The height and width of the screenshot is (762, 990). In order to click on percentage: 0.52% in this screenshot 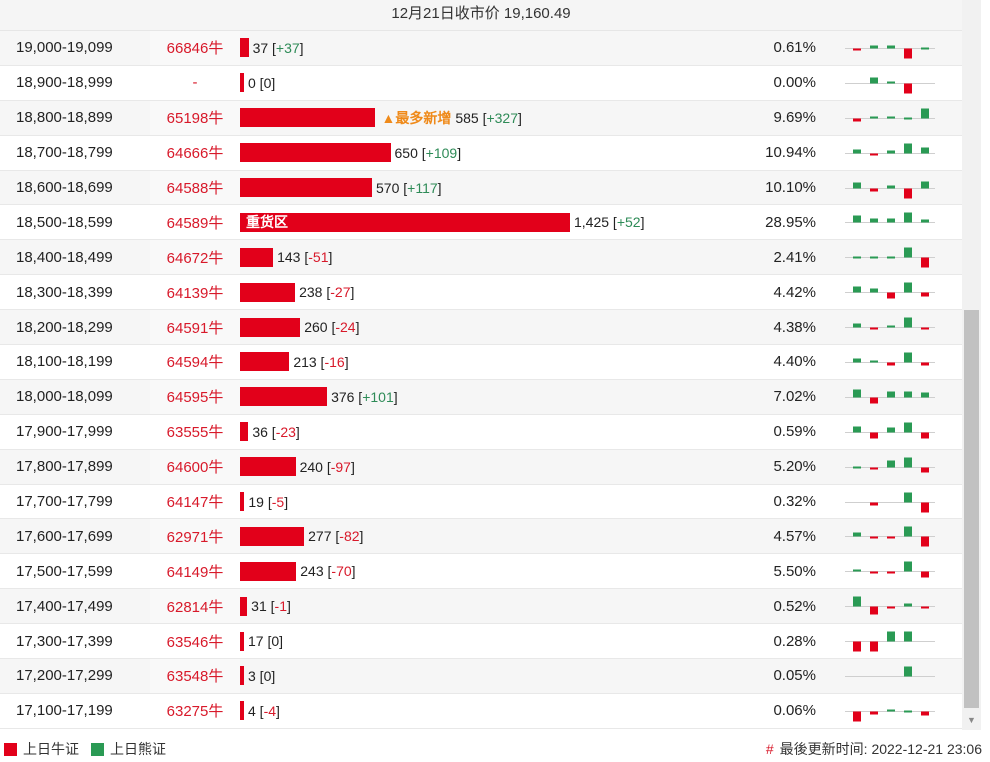, I will do `click(794, 606)`.